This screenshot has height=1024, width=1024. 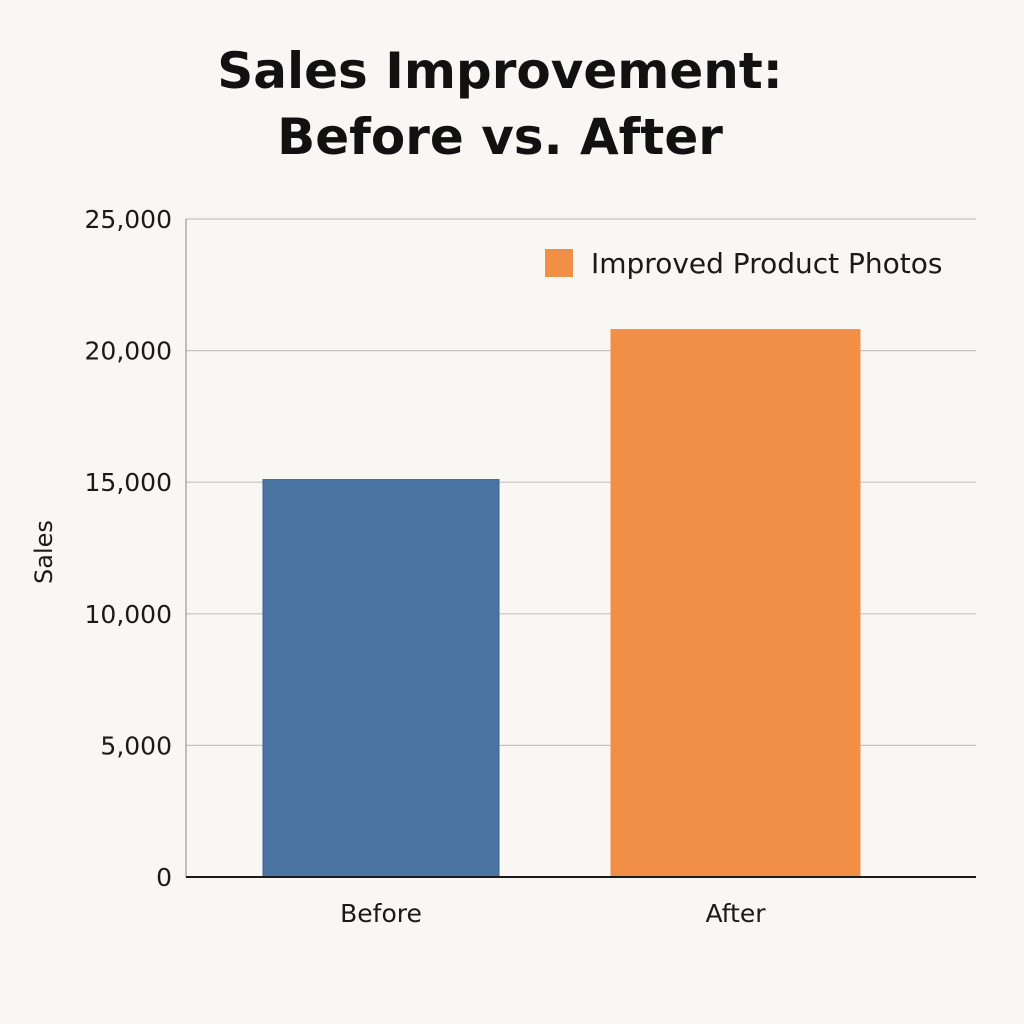 I want to click on chart-title-line-1: Sales Improvement:, so click(x=500, y=71).